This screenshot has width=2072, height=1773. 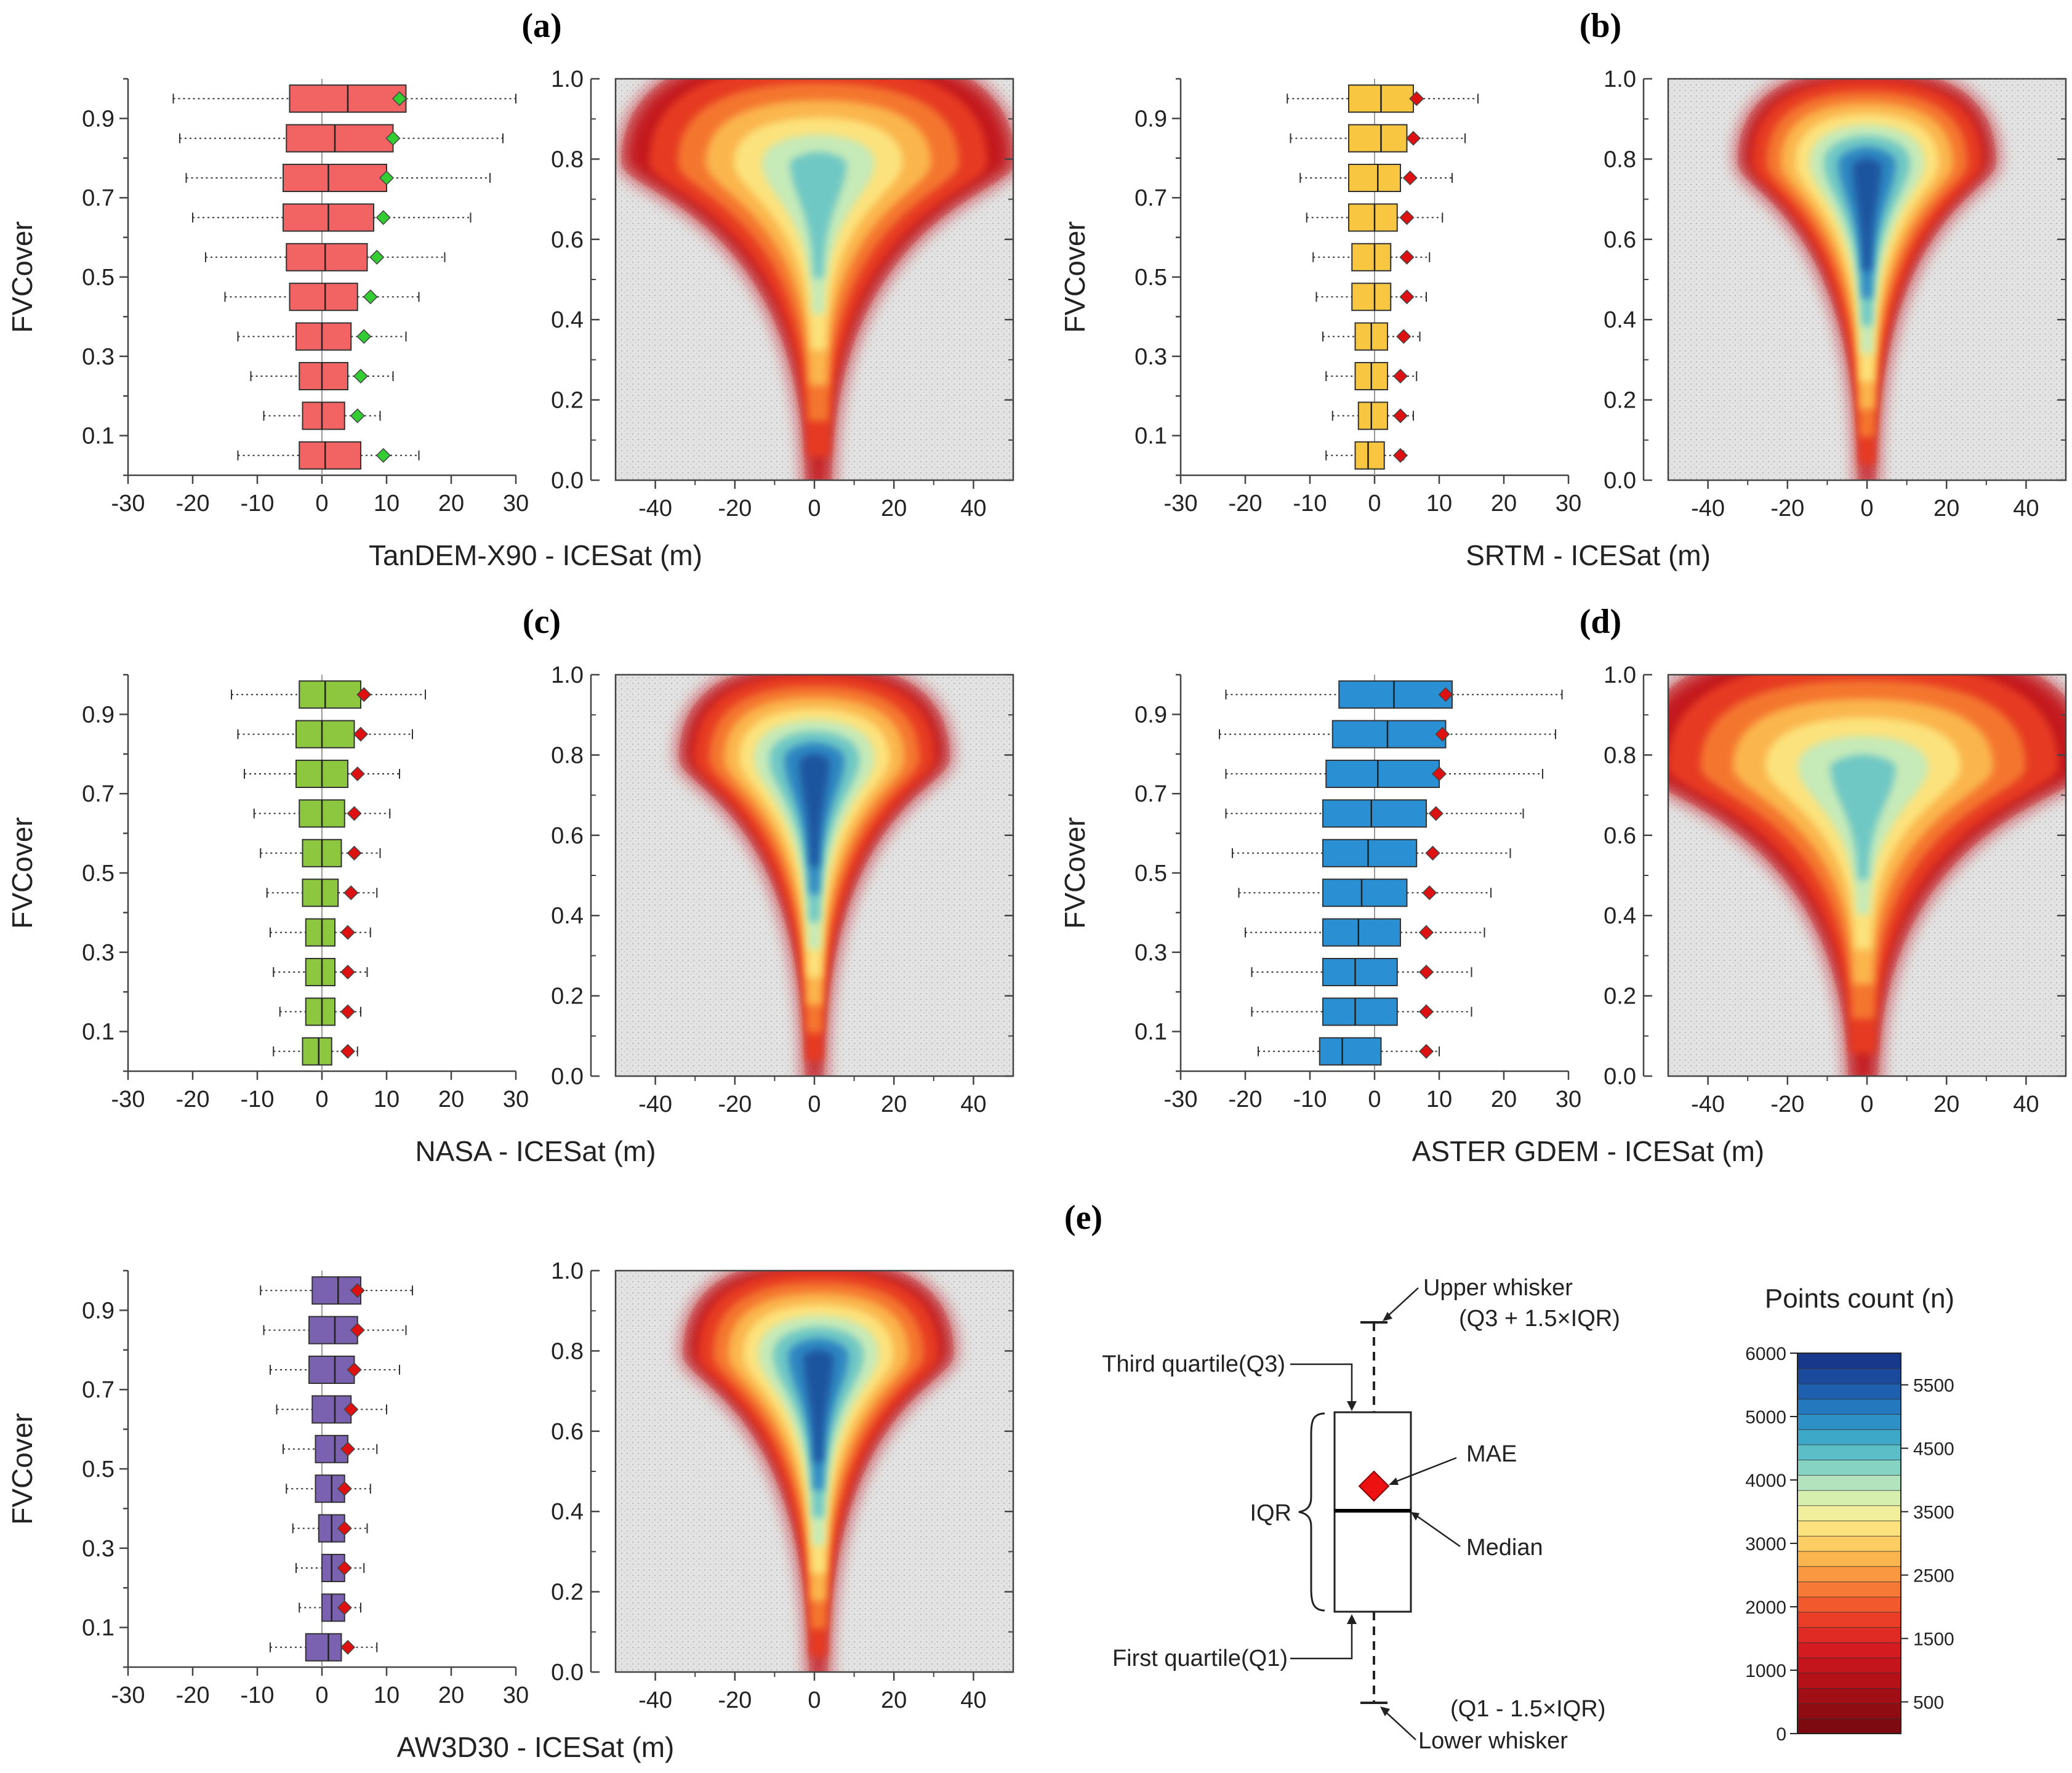 What do you see at coordinates (1083, 1218) in the screenshot?
I see `panel-label-e: (e)` at bounding box center [1083, 1218].